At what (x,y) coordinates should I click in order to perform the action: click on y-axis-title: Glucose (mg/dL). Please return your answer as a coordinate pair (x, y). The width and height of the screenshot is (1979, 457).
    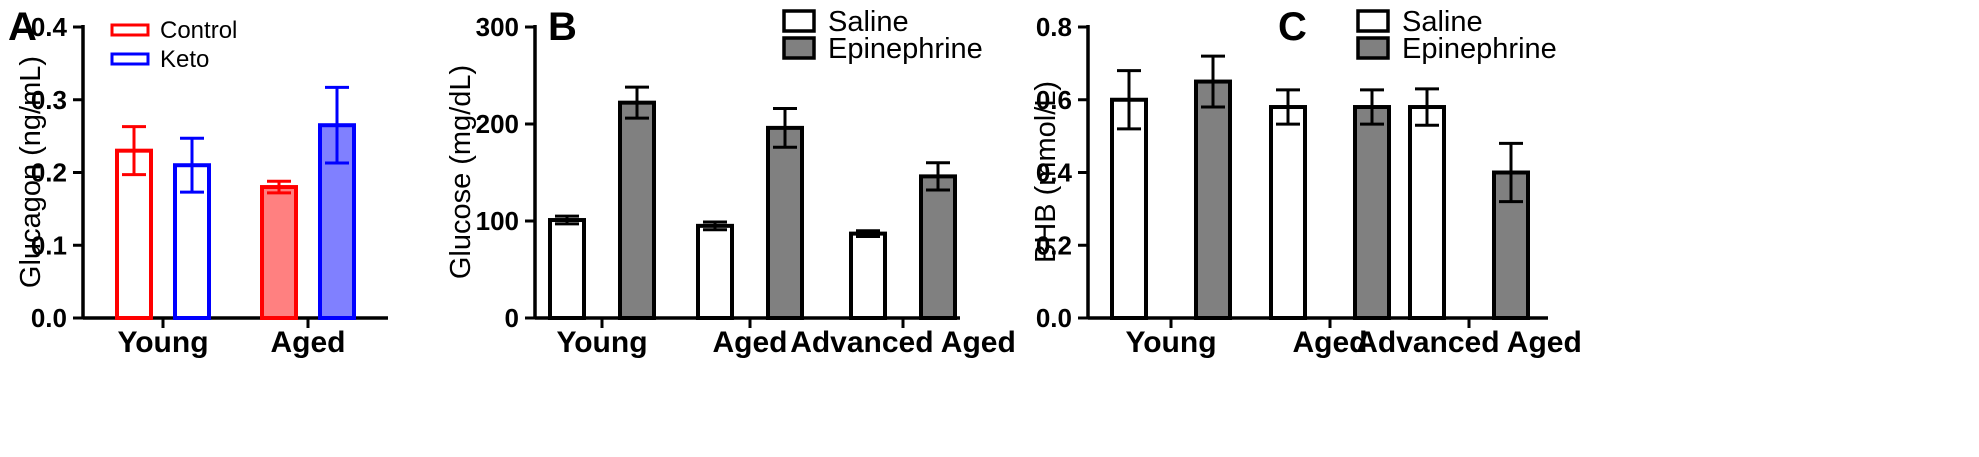
    Looking at the image, I should click on (461, 172).